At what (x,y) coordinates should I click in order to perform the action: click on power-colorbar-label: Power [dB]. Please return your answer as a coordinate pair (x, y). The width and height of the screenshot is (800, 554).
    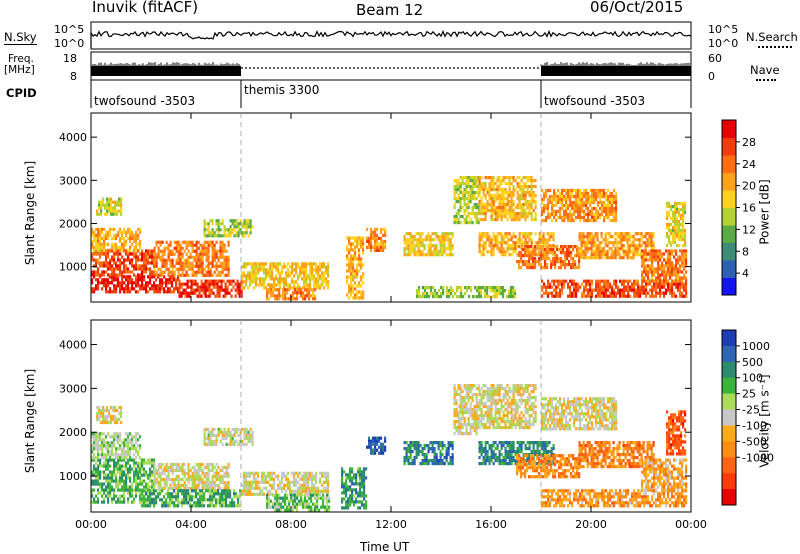
    Looking at the image, I should click on (764, 212).